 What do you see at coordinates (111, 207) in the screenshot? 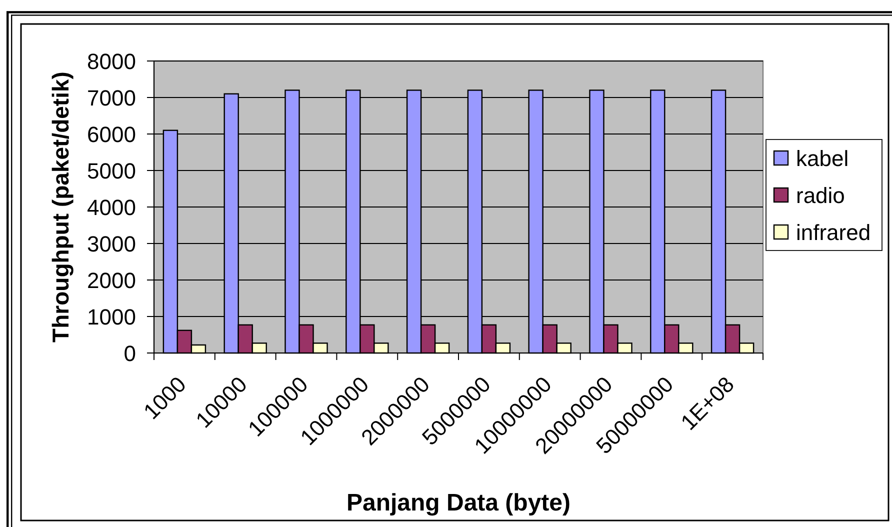
I see `y-tick-label: 4000` at bounding box center [111, 207].